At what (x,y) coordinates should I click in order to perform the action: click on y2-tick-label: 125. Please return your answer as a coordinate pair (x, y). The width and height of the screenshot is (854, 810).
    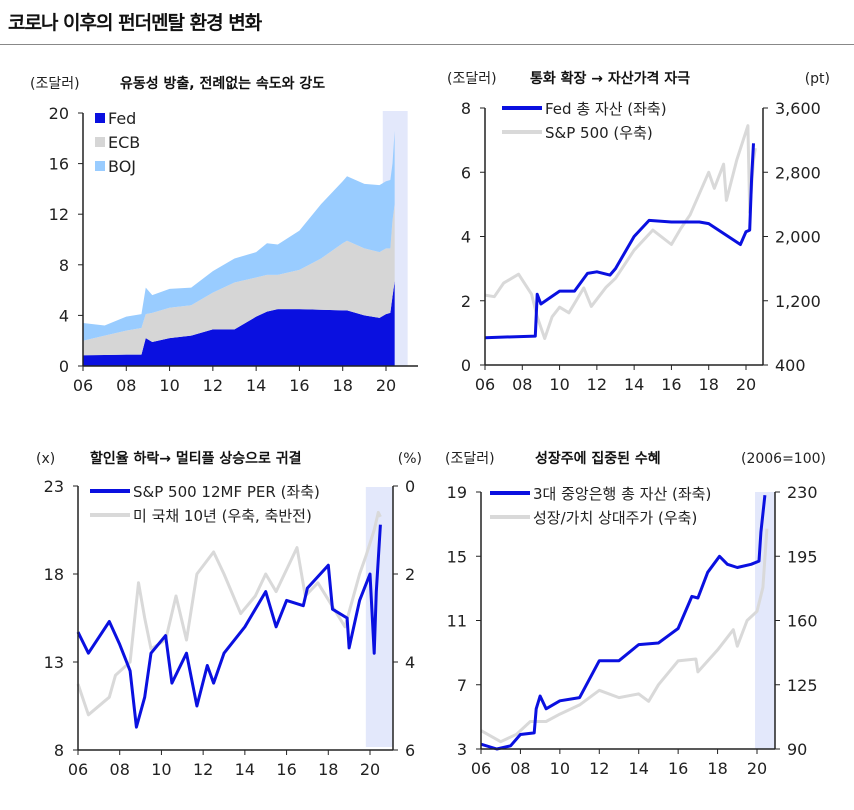
    Looking at the image, I should click on (802, 685).